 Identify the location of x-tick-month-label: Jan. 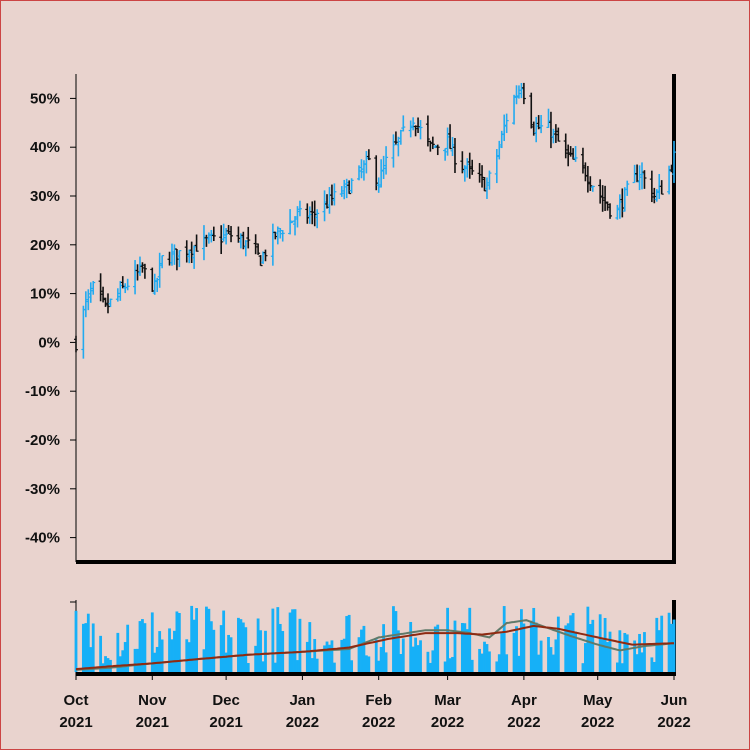
(302, 700).